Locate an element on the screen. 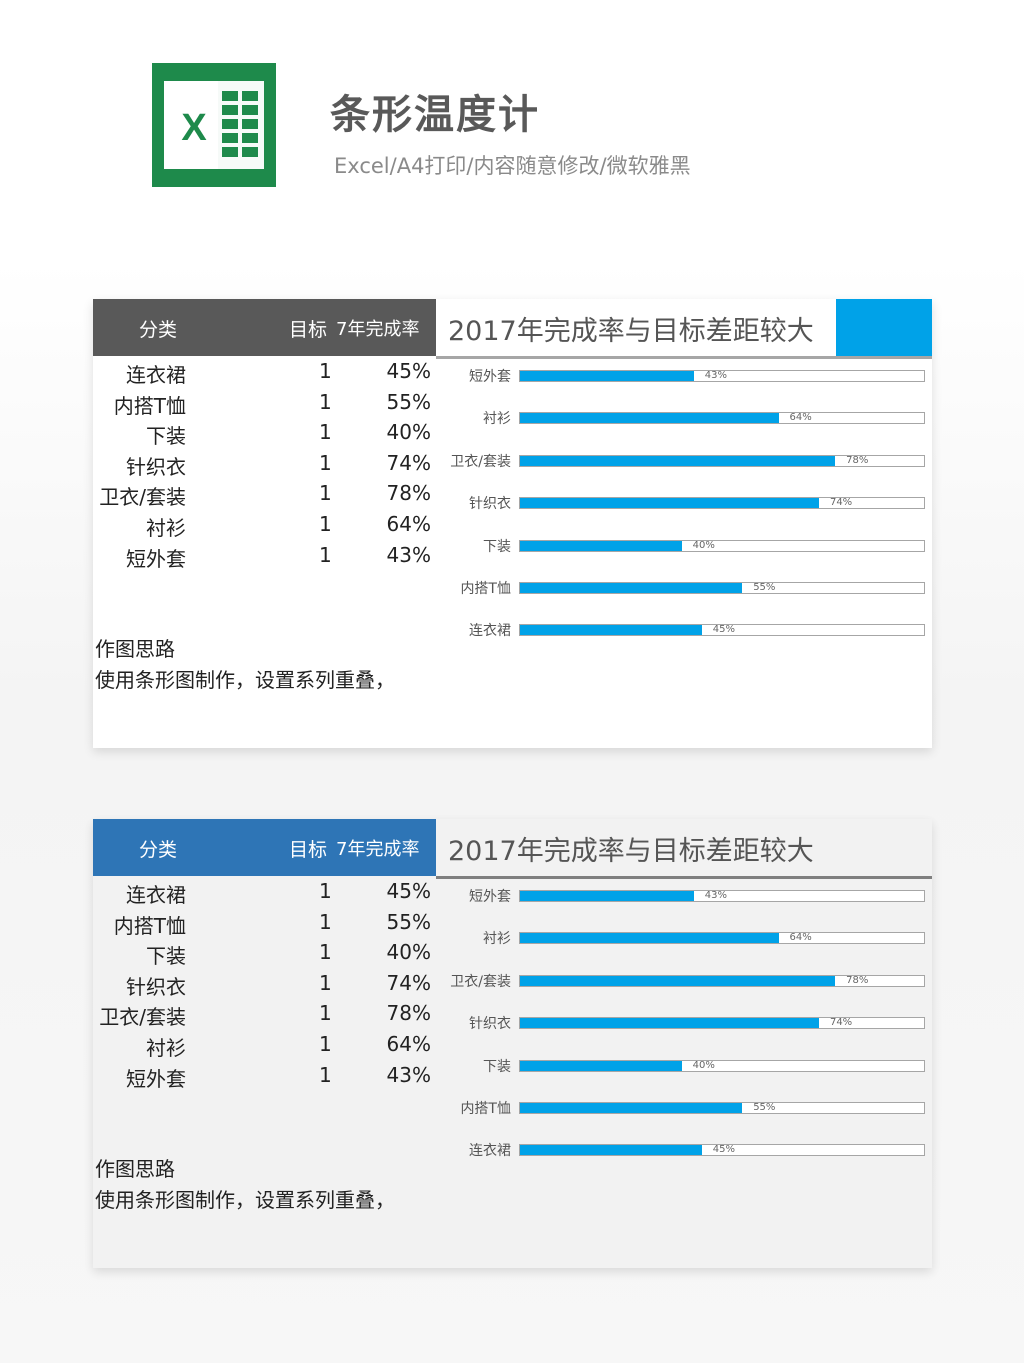 Image resolution: width=1024 pixels, height=1363 pixels. bar-row: 连衣裙 45% is located at coordinates (685, 629).